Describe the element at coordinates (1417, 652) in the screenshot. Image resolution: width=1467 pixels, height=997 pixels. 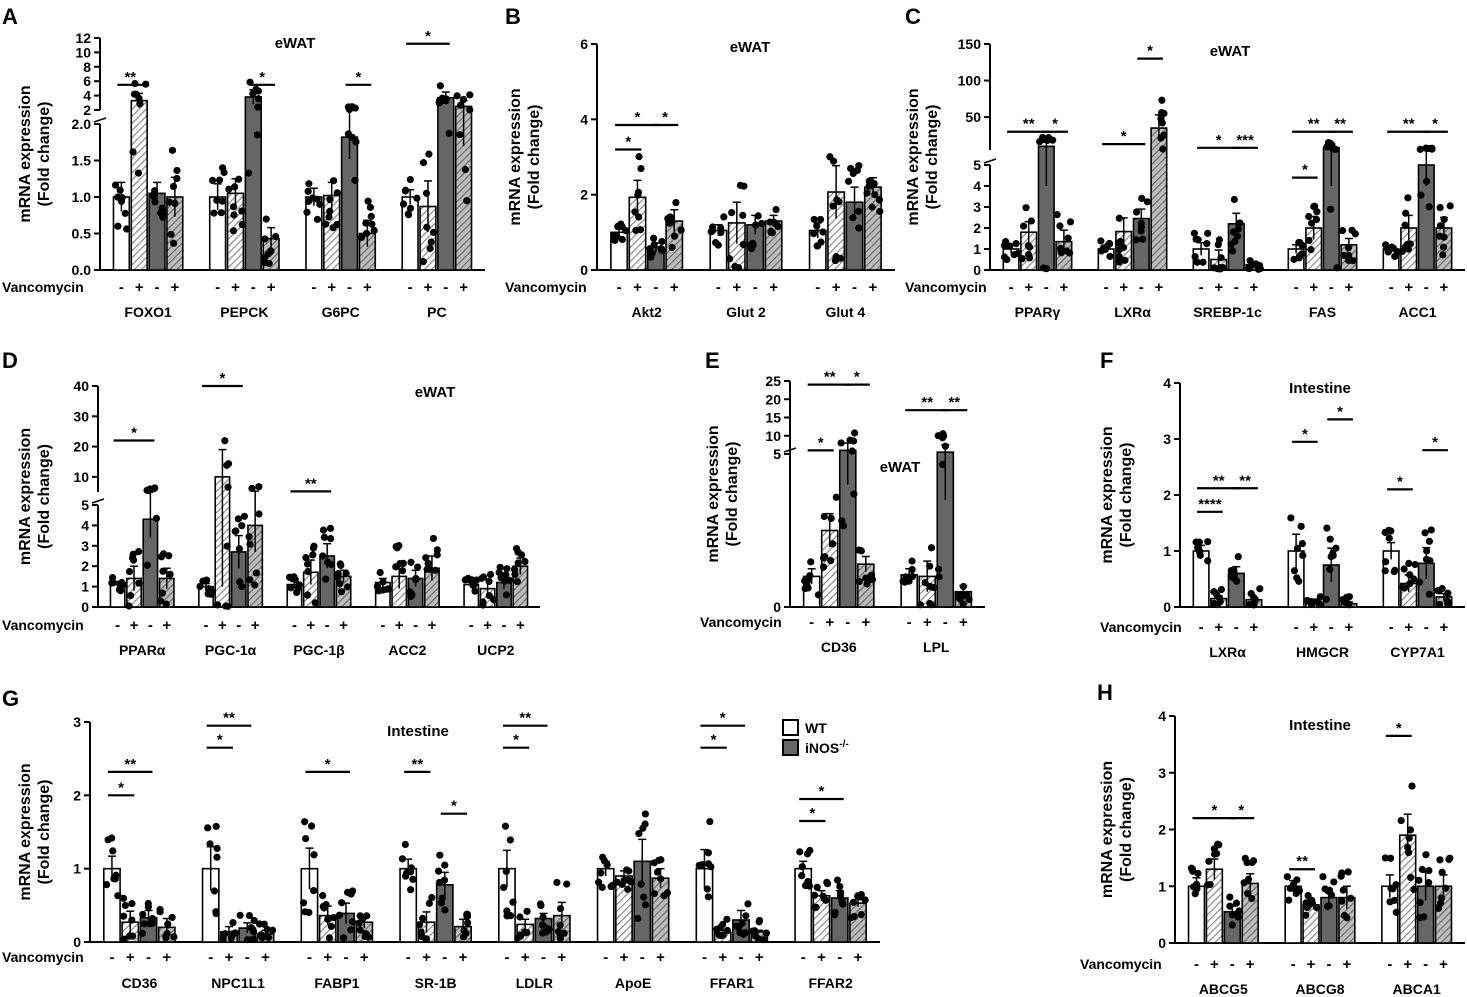
I see `gene-label: CYP7A1` at that location.